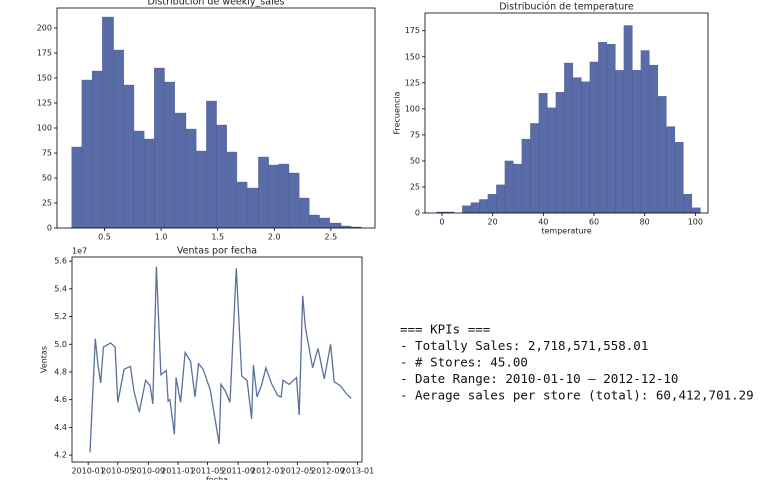 The height and width of the screenshot is (480, 768). I want to click on y-tick-label: 75, so click(415, 134).